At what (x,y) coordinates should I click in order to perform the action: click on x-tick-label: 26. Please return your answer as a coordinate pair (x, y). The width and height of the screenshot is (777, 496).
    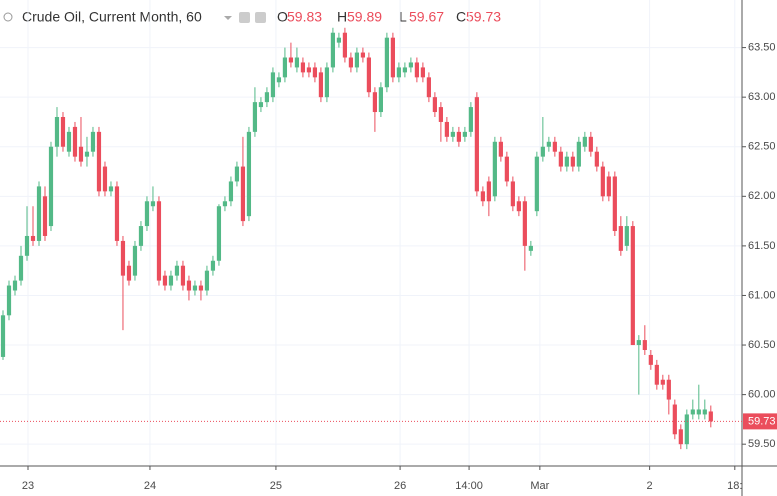
    Looking at the image, I should click on (400, 486).